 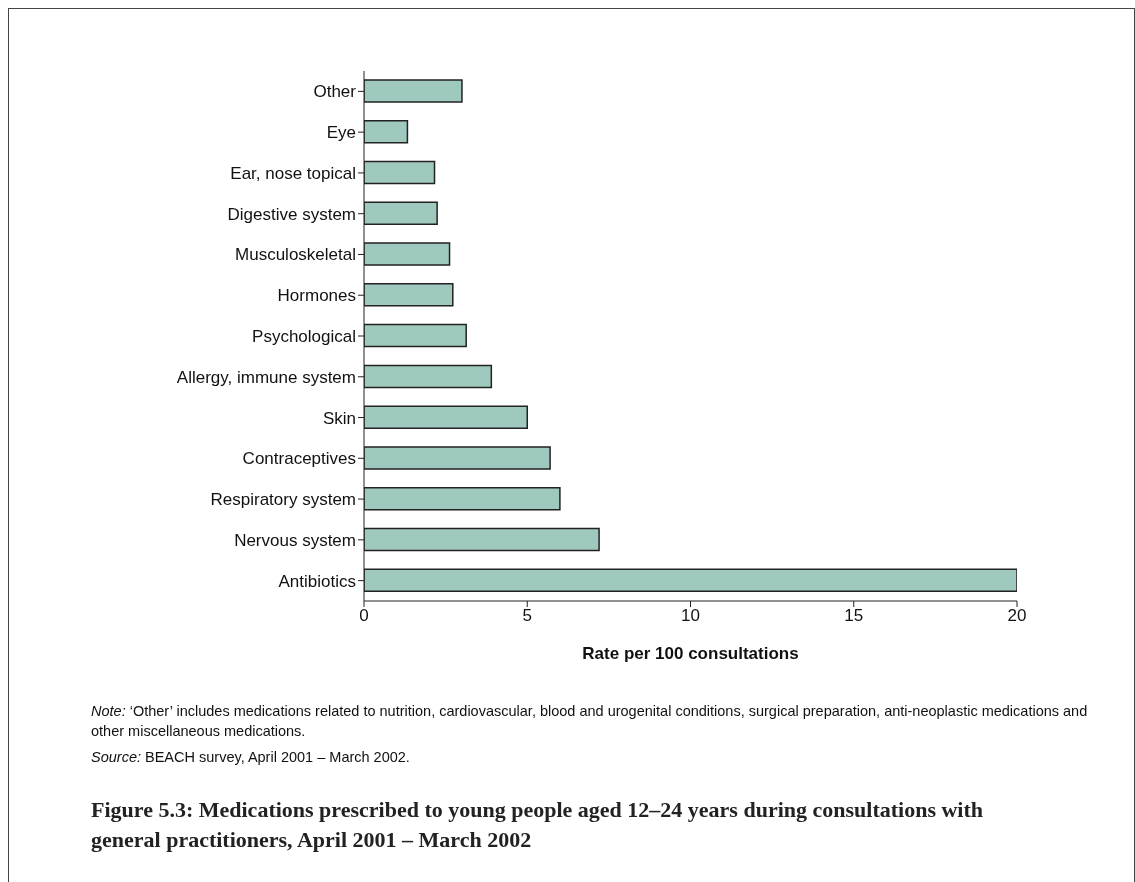 What do you see at coordinates (295, 255) in the screenshot?
I see `y-tick-label: Musculoskeletal` at bounding box center [295, 255].